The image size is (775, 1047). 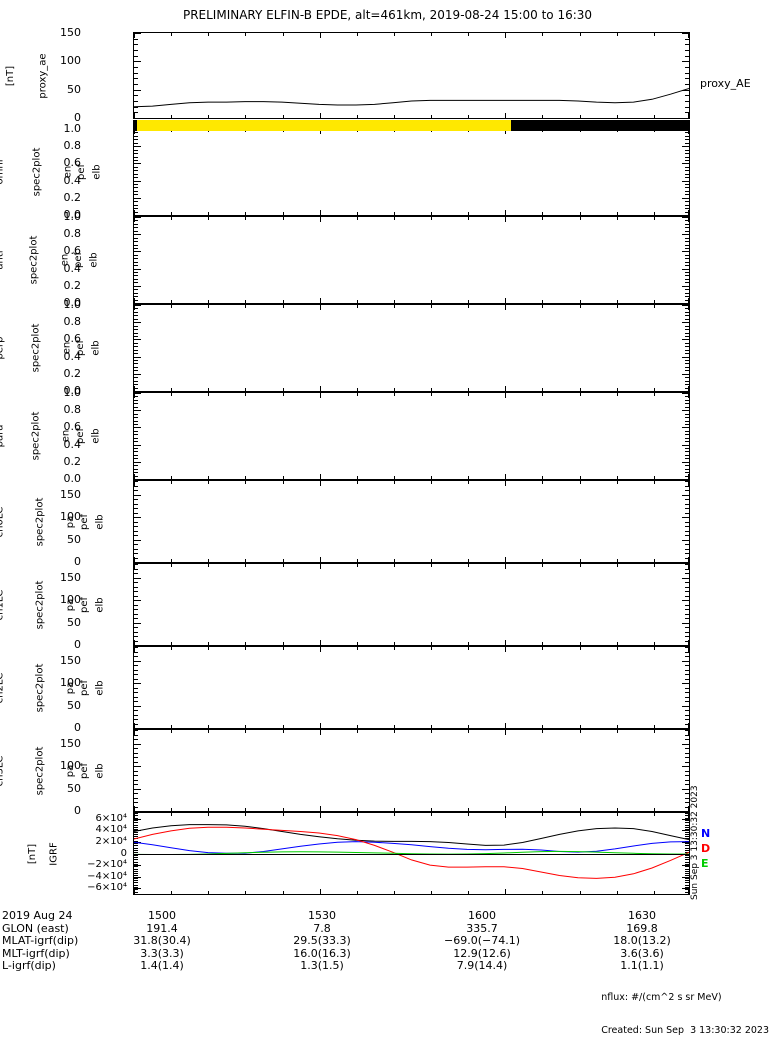 What do you see at coordinates (10, 75) in the screenshot?
I see `axis-title-word: [nT]` at bounding box center [10, 75].